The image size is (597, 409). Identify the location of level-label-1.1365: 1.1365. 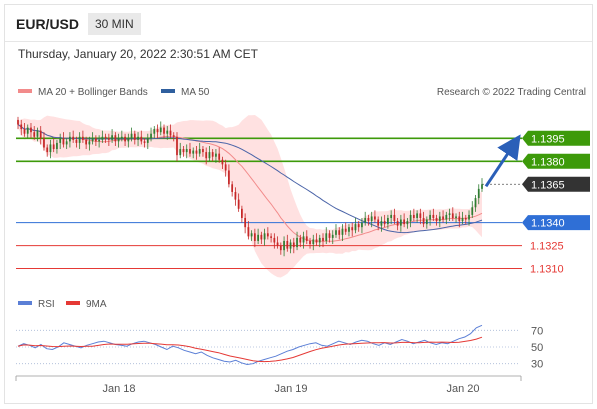
(548, 185).